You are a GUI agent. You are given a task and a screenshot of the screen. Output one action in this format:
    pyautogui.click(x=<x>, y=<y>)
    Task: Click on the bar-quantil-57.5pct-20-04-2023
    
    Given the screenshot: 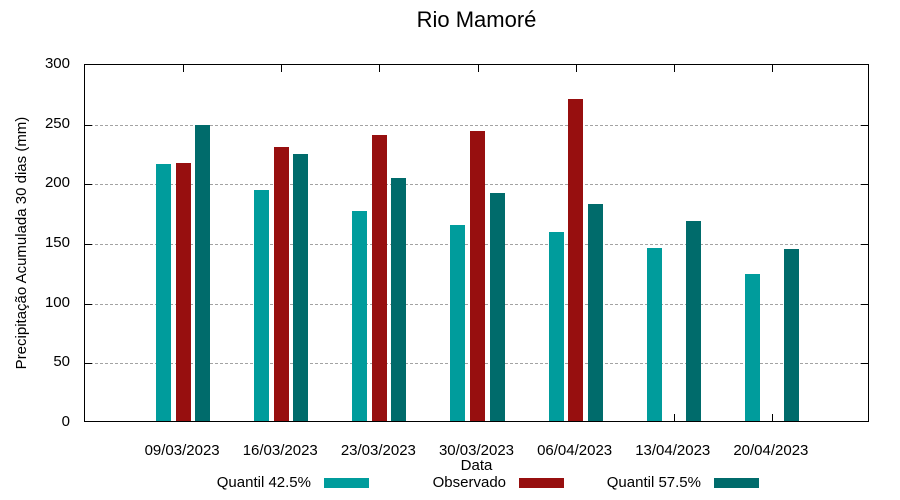 What is the action you would take?
    pyautogui.click(x=791, y=335)
    